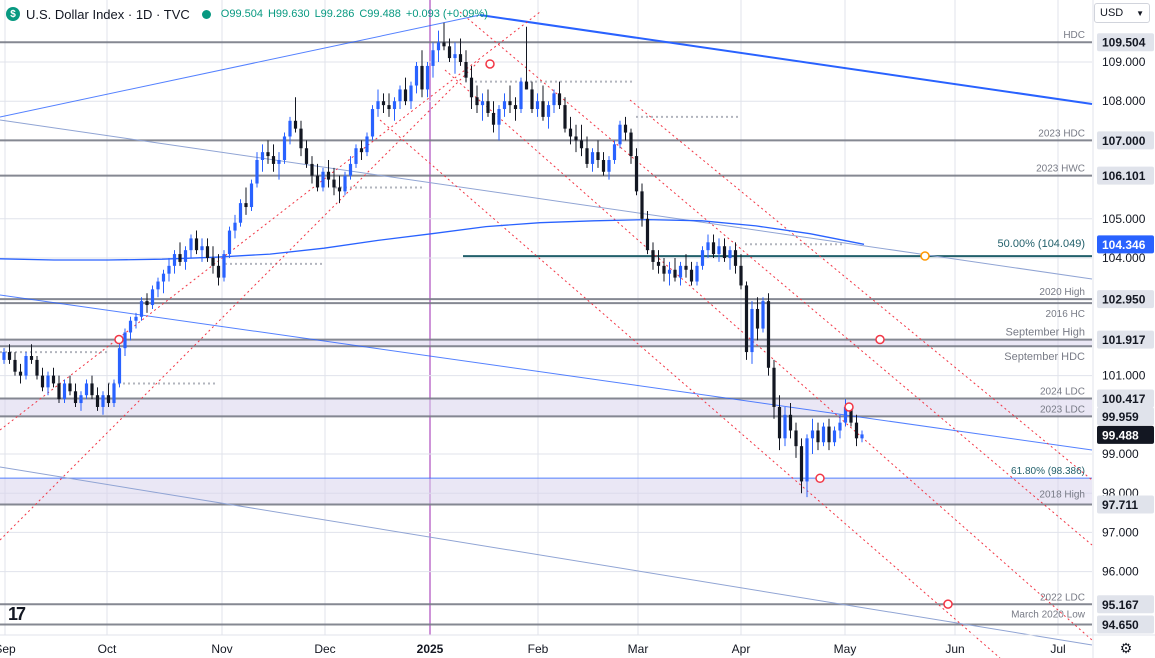  I want to click on x-tick-label: Jul, so click(1057, 649).